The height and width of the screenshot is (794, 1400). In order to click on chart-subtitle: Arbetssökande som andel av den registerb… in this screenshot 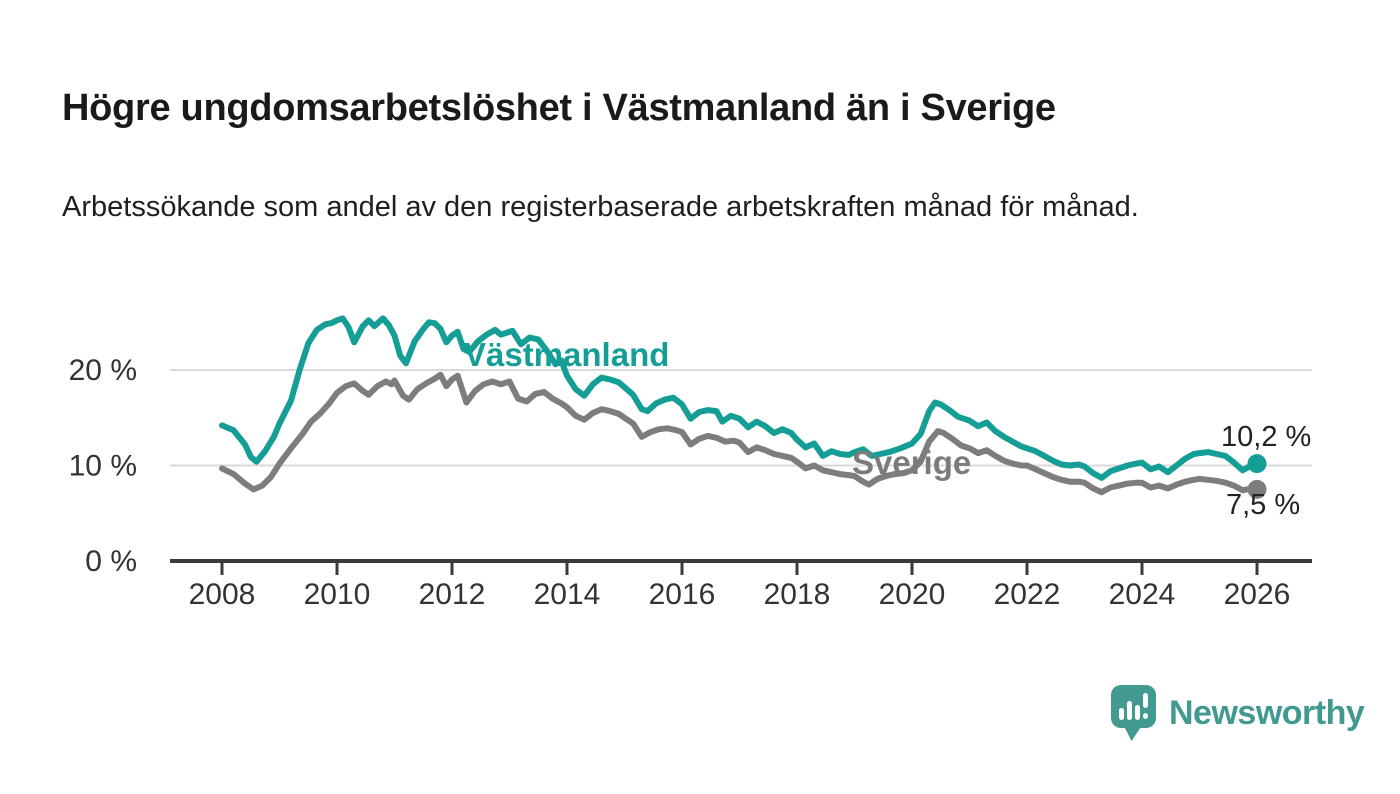, I will do `click(600, 207)`.